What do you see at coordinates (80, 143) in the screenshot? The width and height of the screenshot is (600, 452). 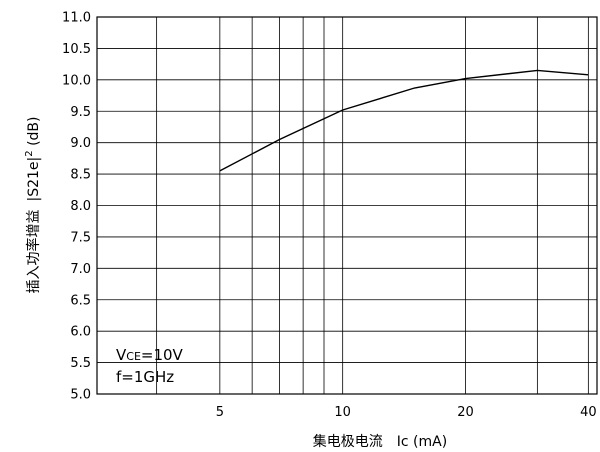 I see `y-tick-label: 9.0` at bounding box center [80, 143].